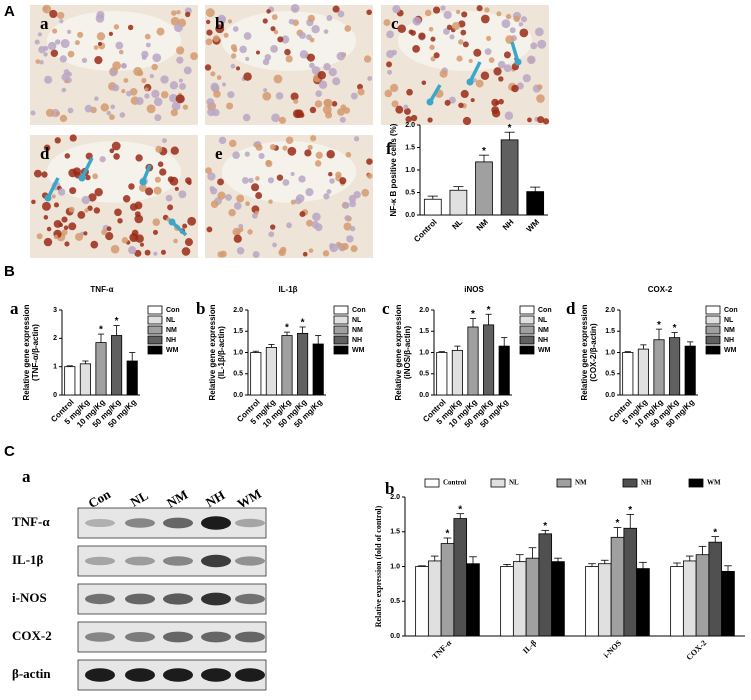  Describe the element at coordinates (475, 72) in the screenshot. I see `arrow` at that location.